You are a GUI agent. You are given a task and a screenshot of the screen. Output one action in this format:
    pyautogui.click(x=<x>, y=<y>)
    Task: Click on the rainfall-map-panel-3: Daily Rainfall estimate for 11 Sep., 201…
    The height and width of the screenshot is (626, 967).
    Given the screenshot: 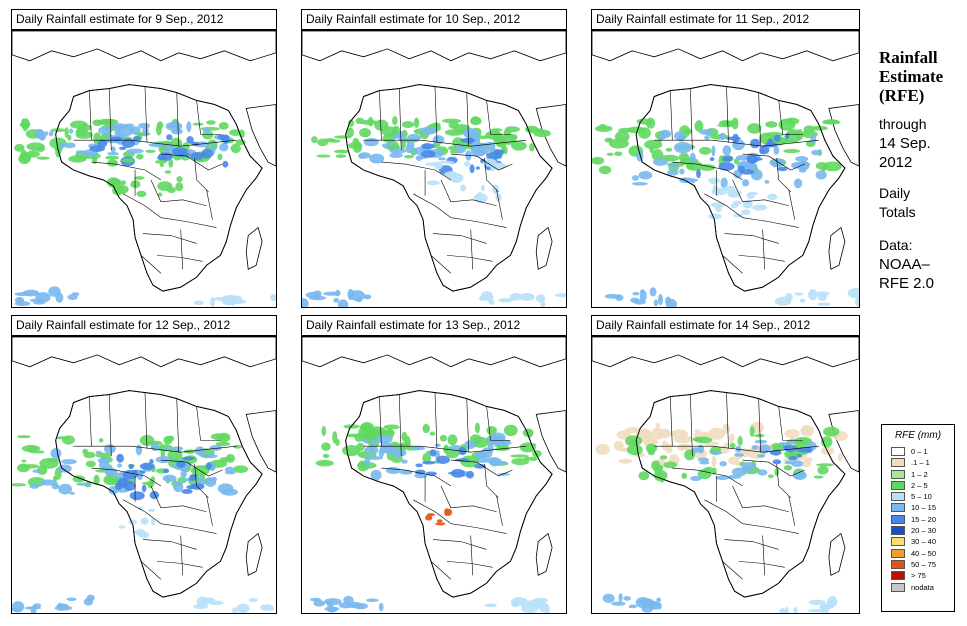 What is the action you would take?
    pyautogui.click(x=725, y=158)
    